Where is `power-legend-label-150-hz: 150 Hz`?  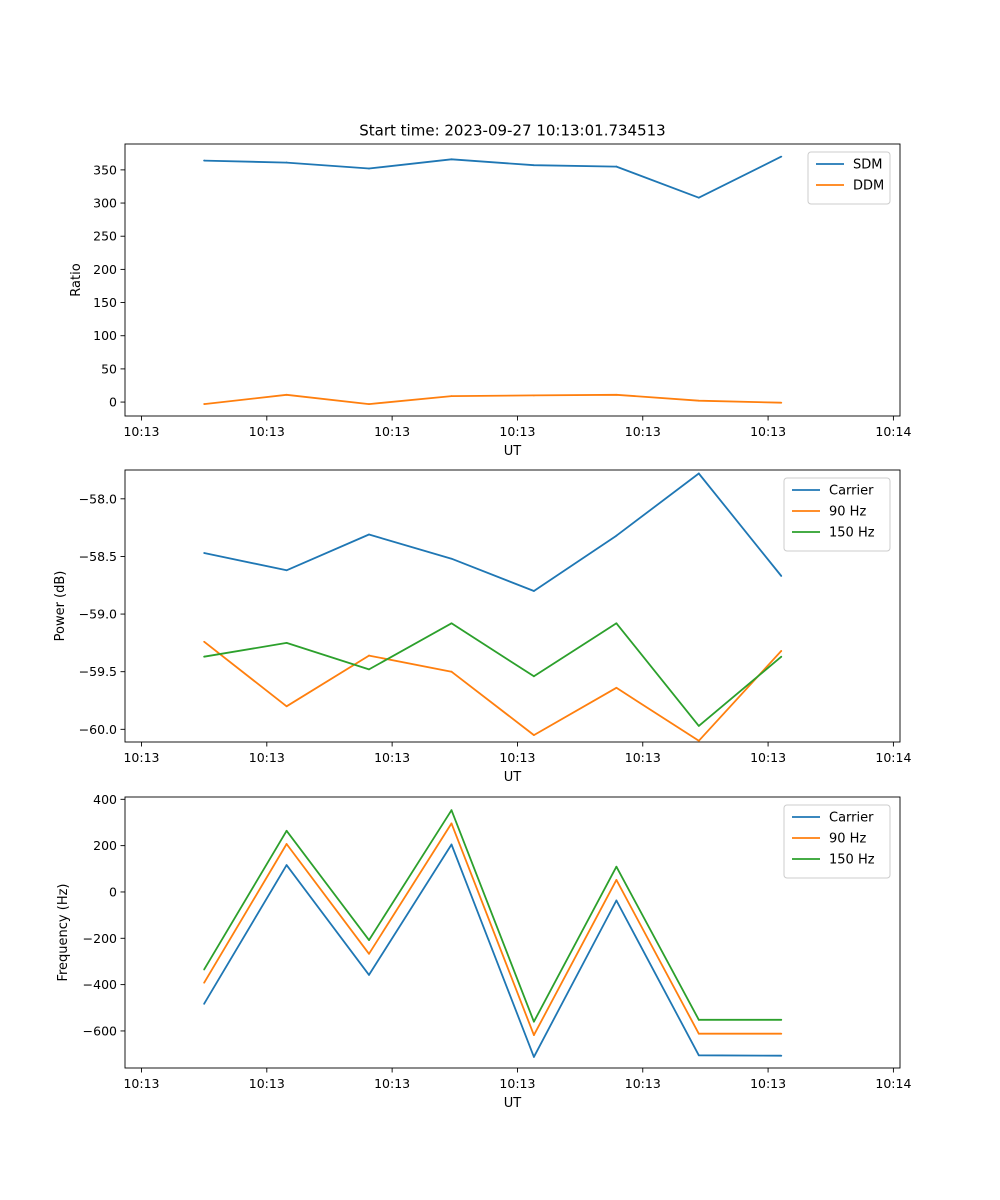
power-legend-label-150-hz: 150 Hz is located at coordinates (852, 533).